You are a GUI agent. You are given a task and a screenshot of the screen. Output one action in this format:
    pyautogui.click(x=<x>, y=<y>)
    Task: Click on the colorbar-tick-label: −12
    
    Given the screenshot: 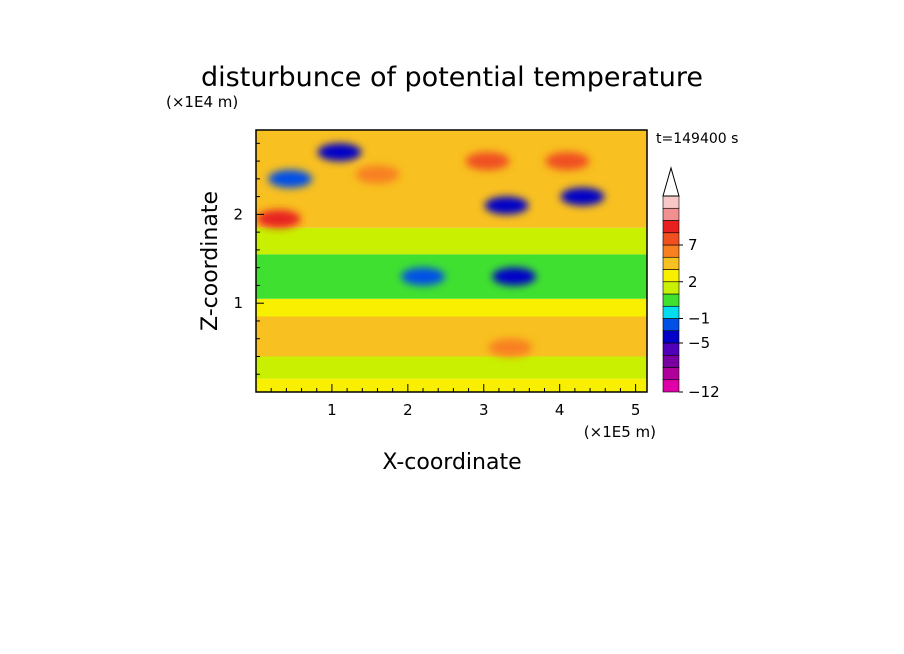 What is the action you would take?
    pyautogui.click(x=704, y=392)
    